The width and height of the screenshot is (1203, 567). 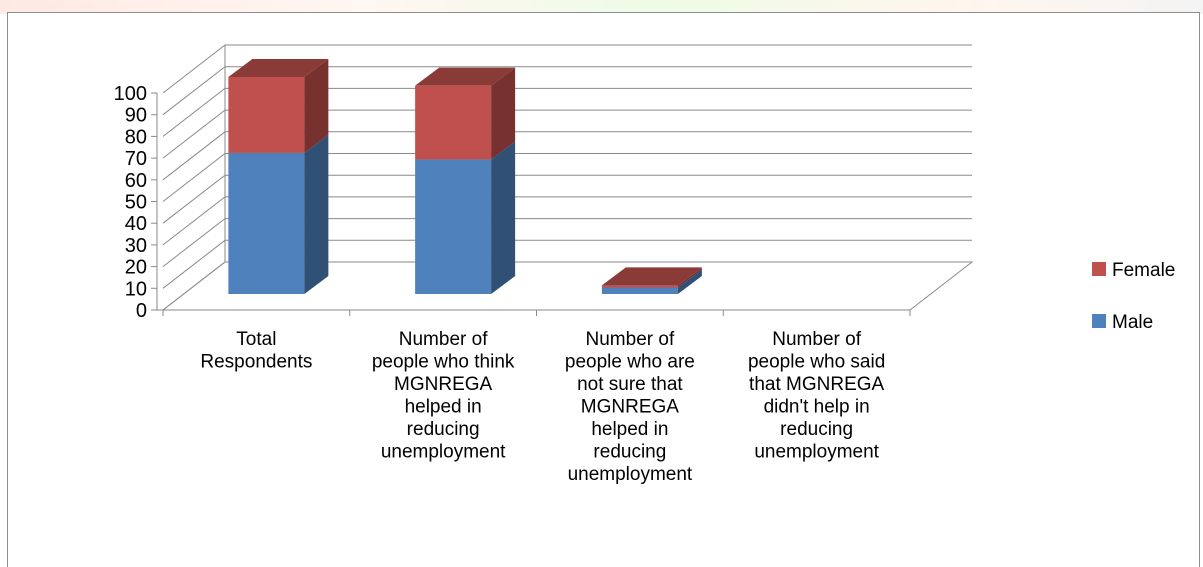 I want to click on legend-item-female: Female, so click(x=1133, y=270).